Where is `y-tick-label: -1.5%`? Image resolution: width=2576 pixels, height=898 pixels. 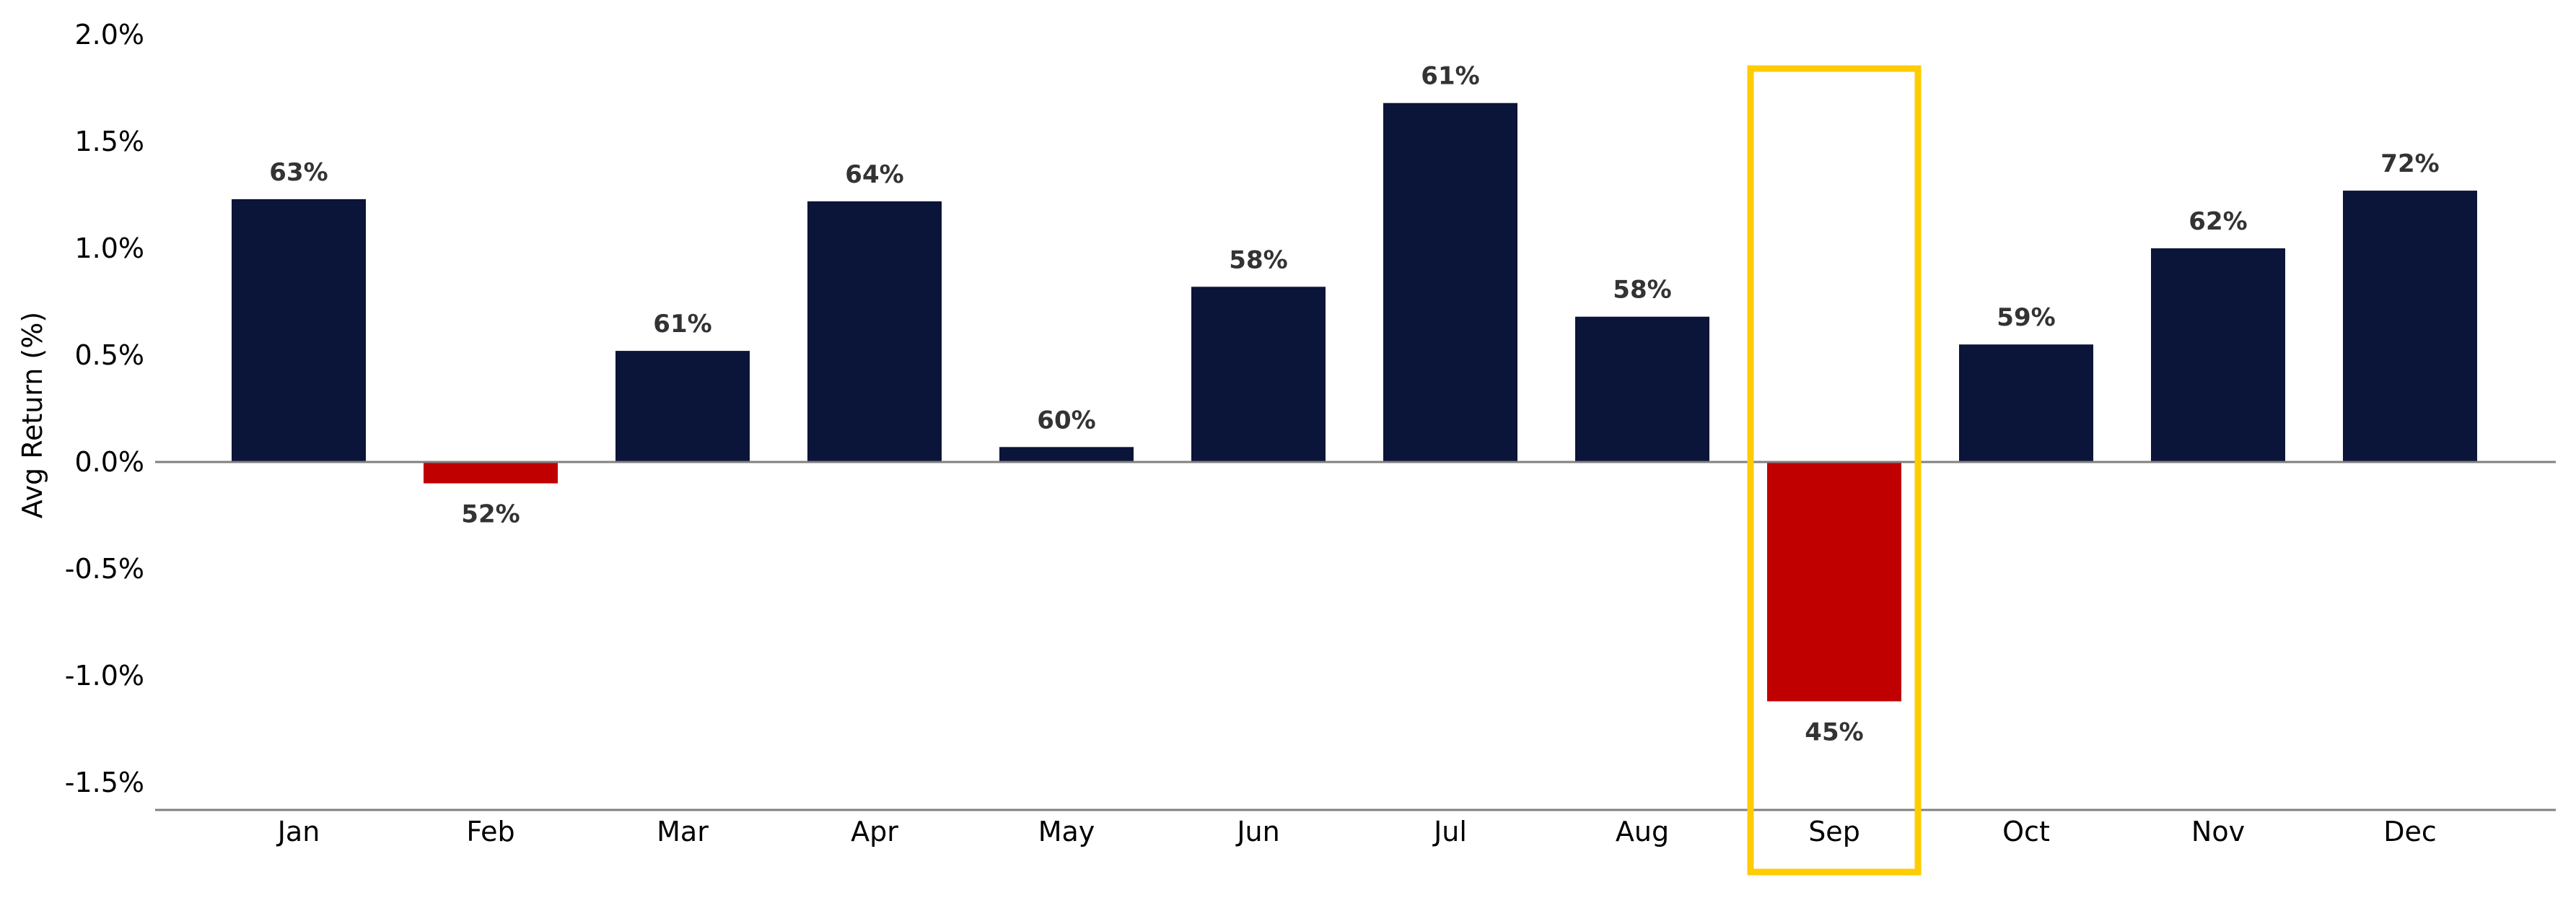
y-tick-label: -1.5% is located at coordinates (105, 782).